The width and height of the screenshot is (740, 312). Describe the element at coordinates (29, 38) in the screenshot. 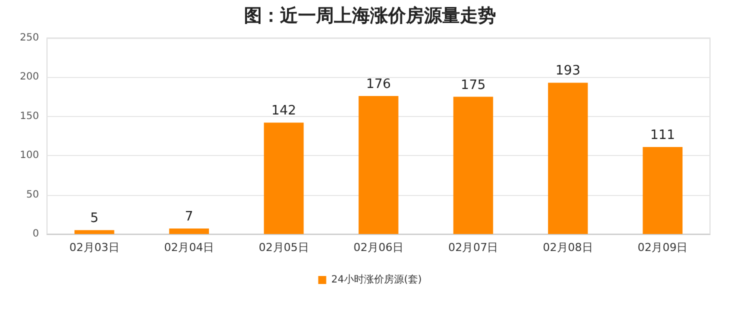

I see `y-tick-label: 250` at that location.